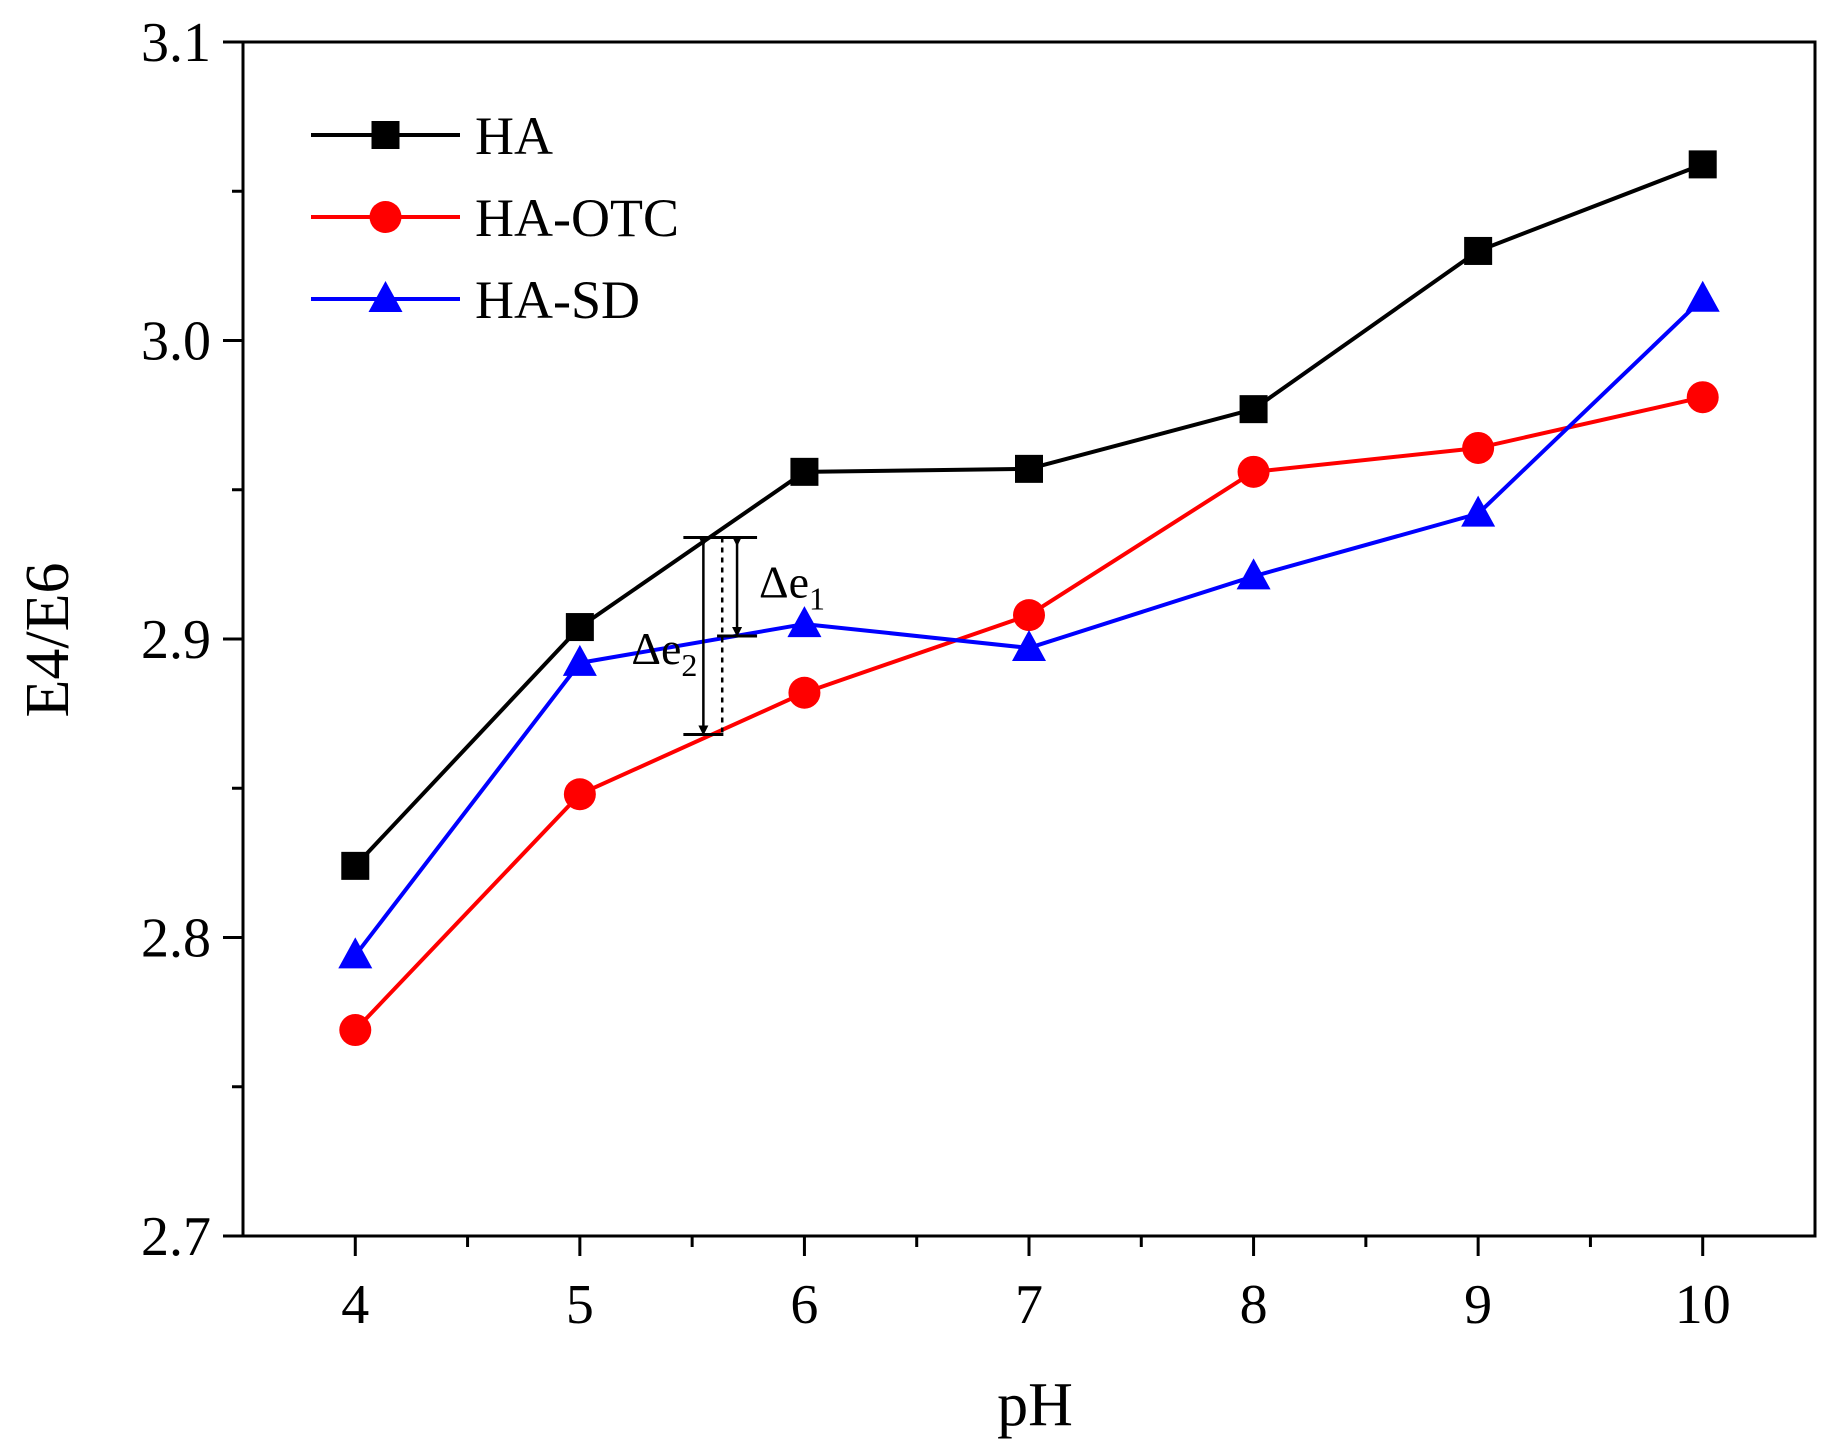  What do you see at coordinates (176, 43) in the screenshot?
I see `y-tick-label: 3.1` at bounding box center [176, 43].